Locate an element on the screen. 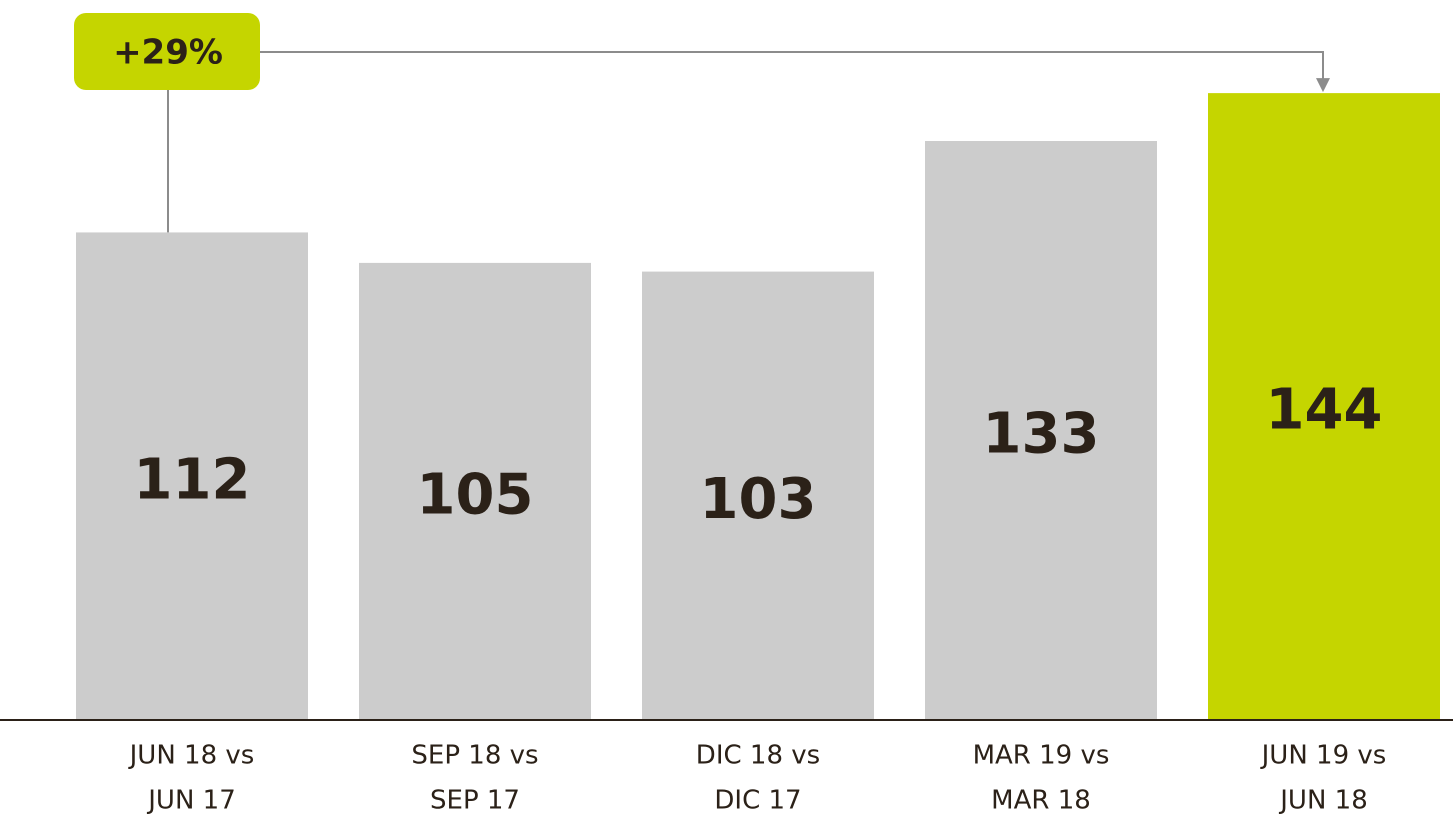  annotation-box is located at coordinates (167, 51).